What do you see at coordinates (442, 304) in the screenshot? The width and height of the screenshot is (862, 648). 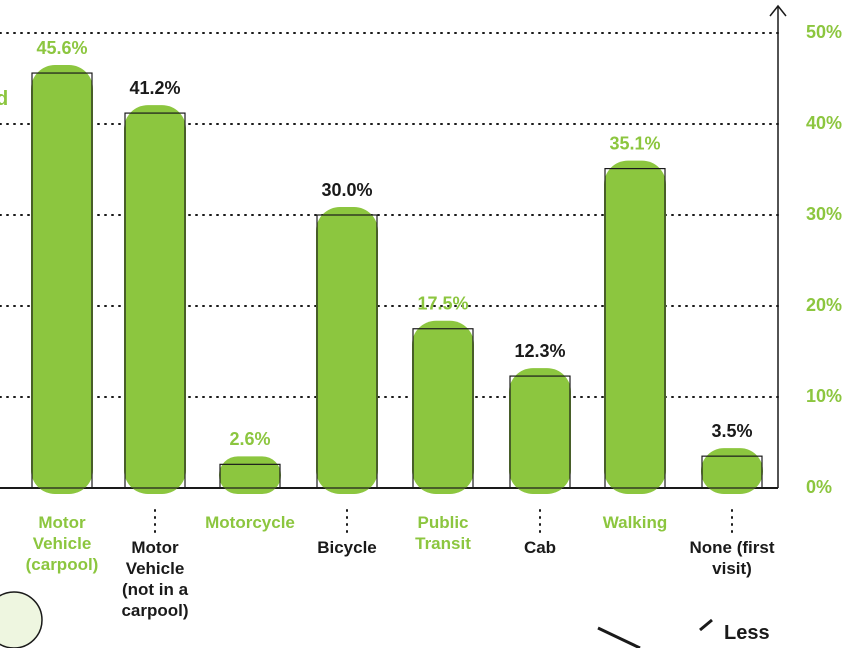 I see `value-label: 17.5%` at bounding box center [442, 304].